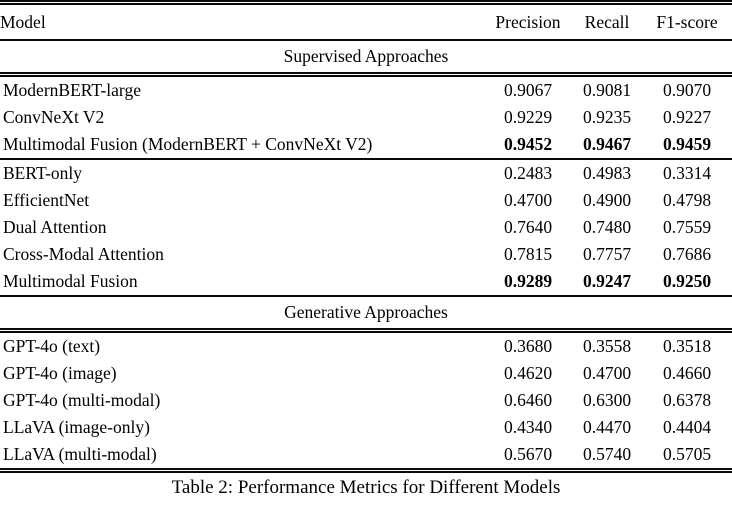 This screenshot has height=508, width=732. Describe the element at coordinates (687, 254) in the screenshot. I see `f1-value: 0.7686` at that location.